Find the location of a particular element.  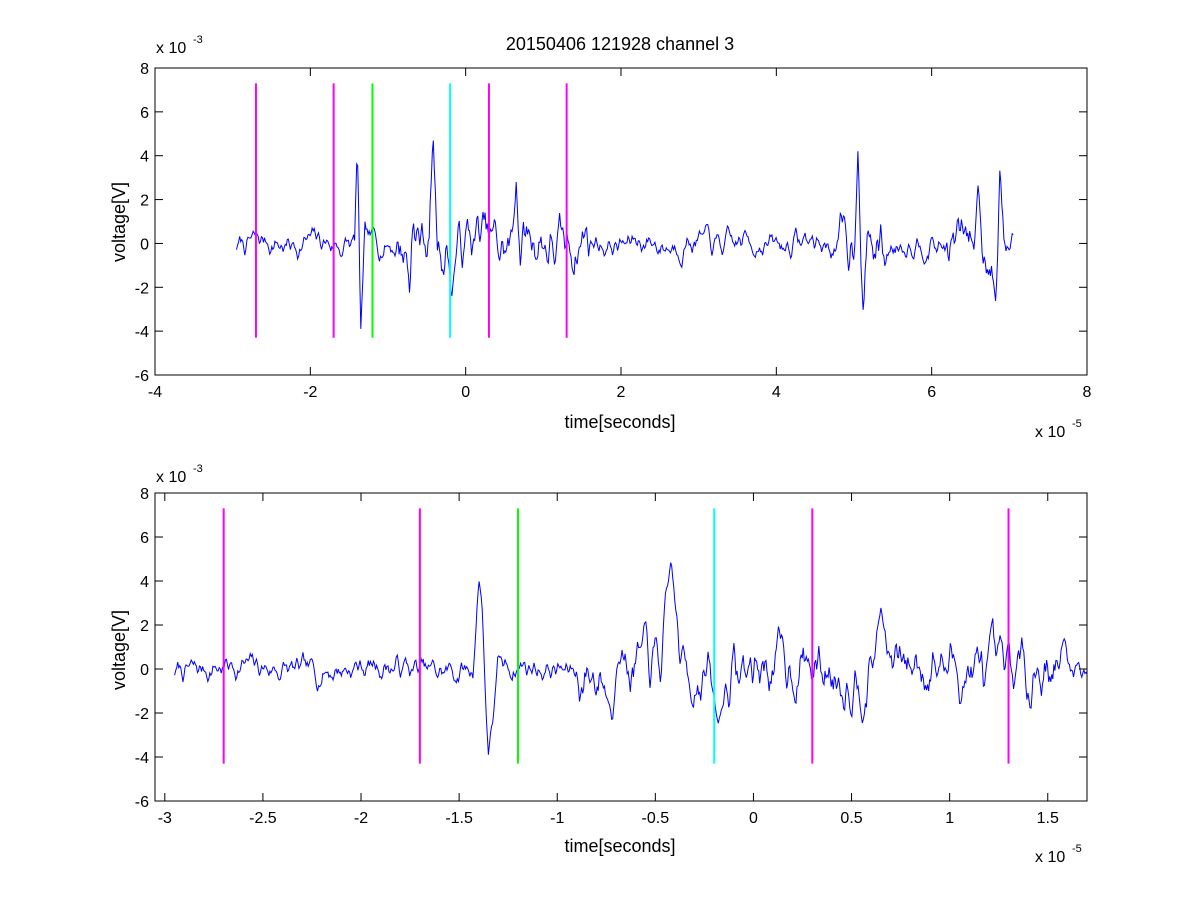

top-y-tick-label: 6 is located at coordinates (144, 113).